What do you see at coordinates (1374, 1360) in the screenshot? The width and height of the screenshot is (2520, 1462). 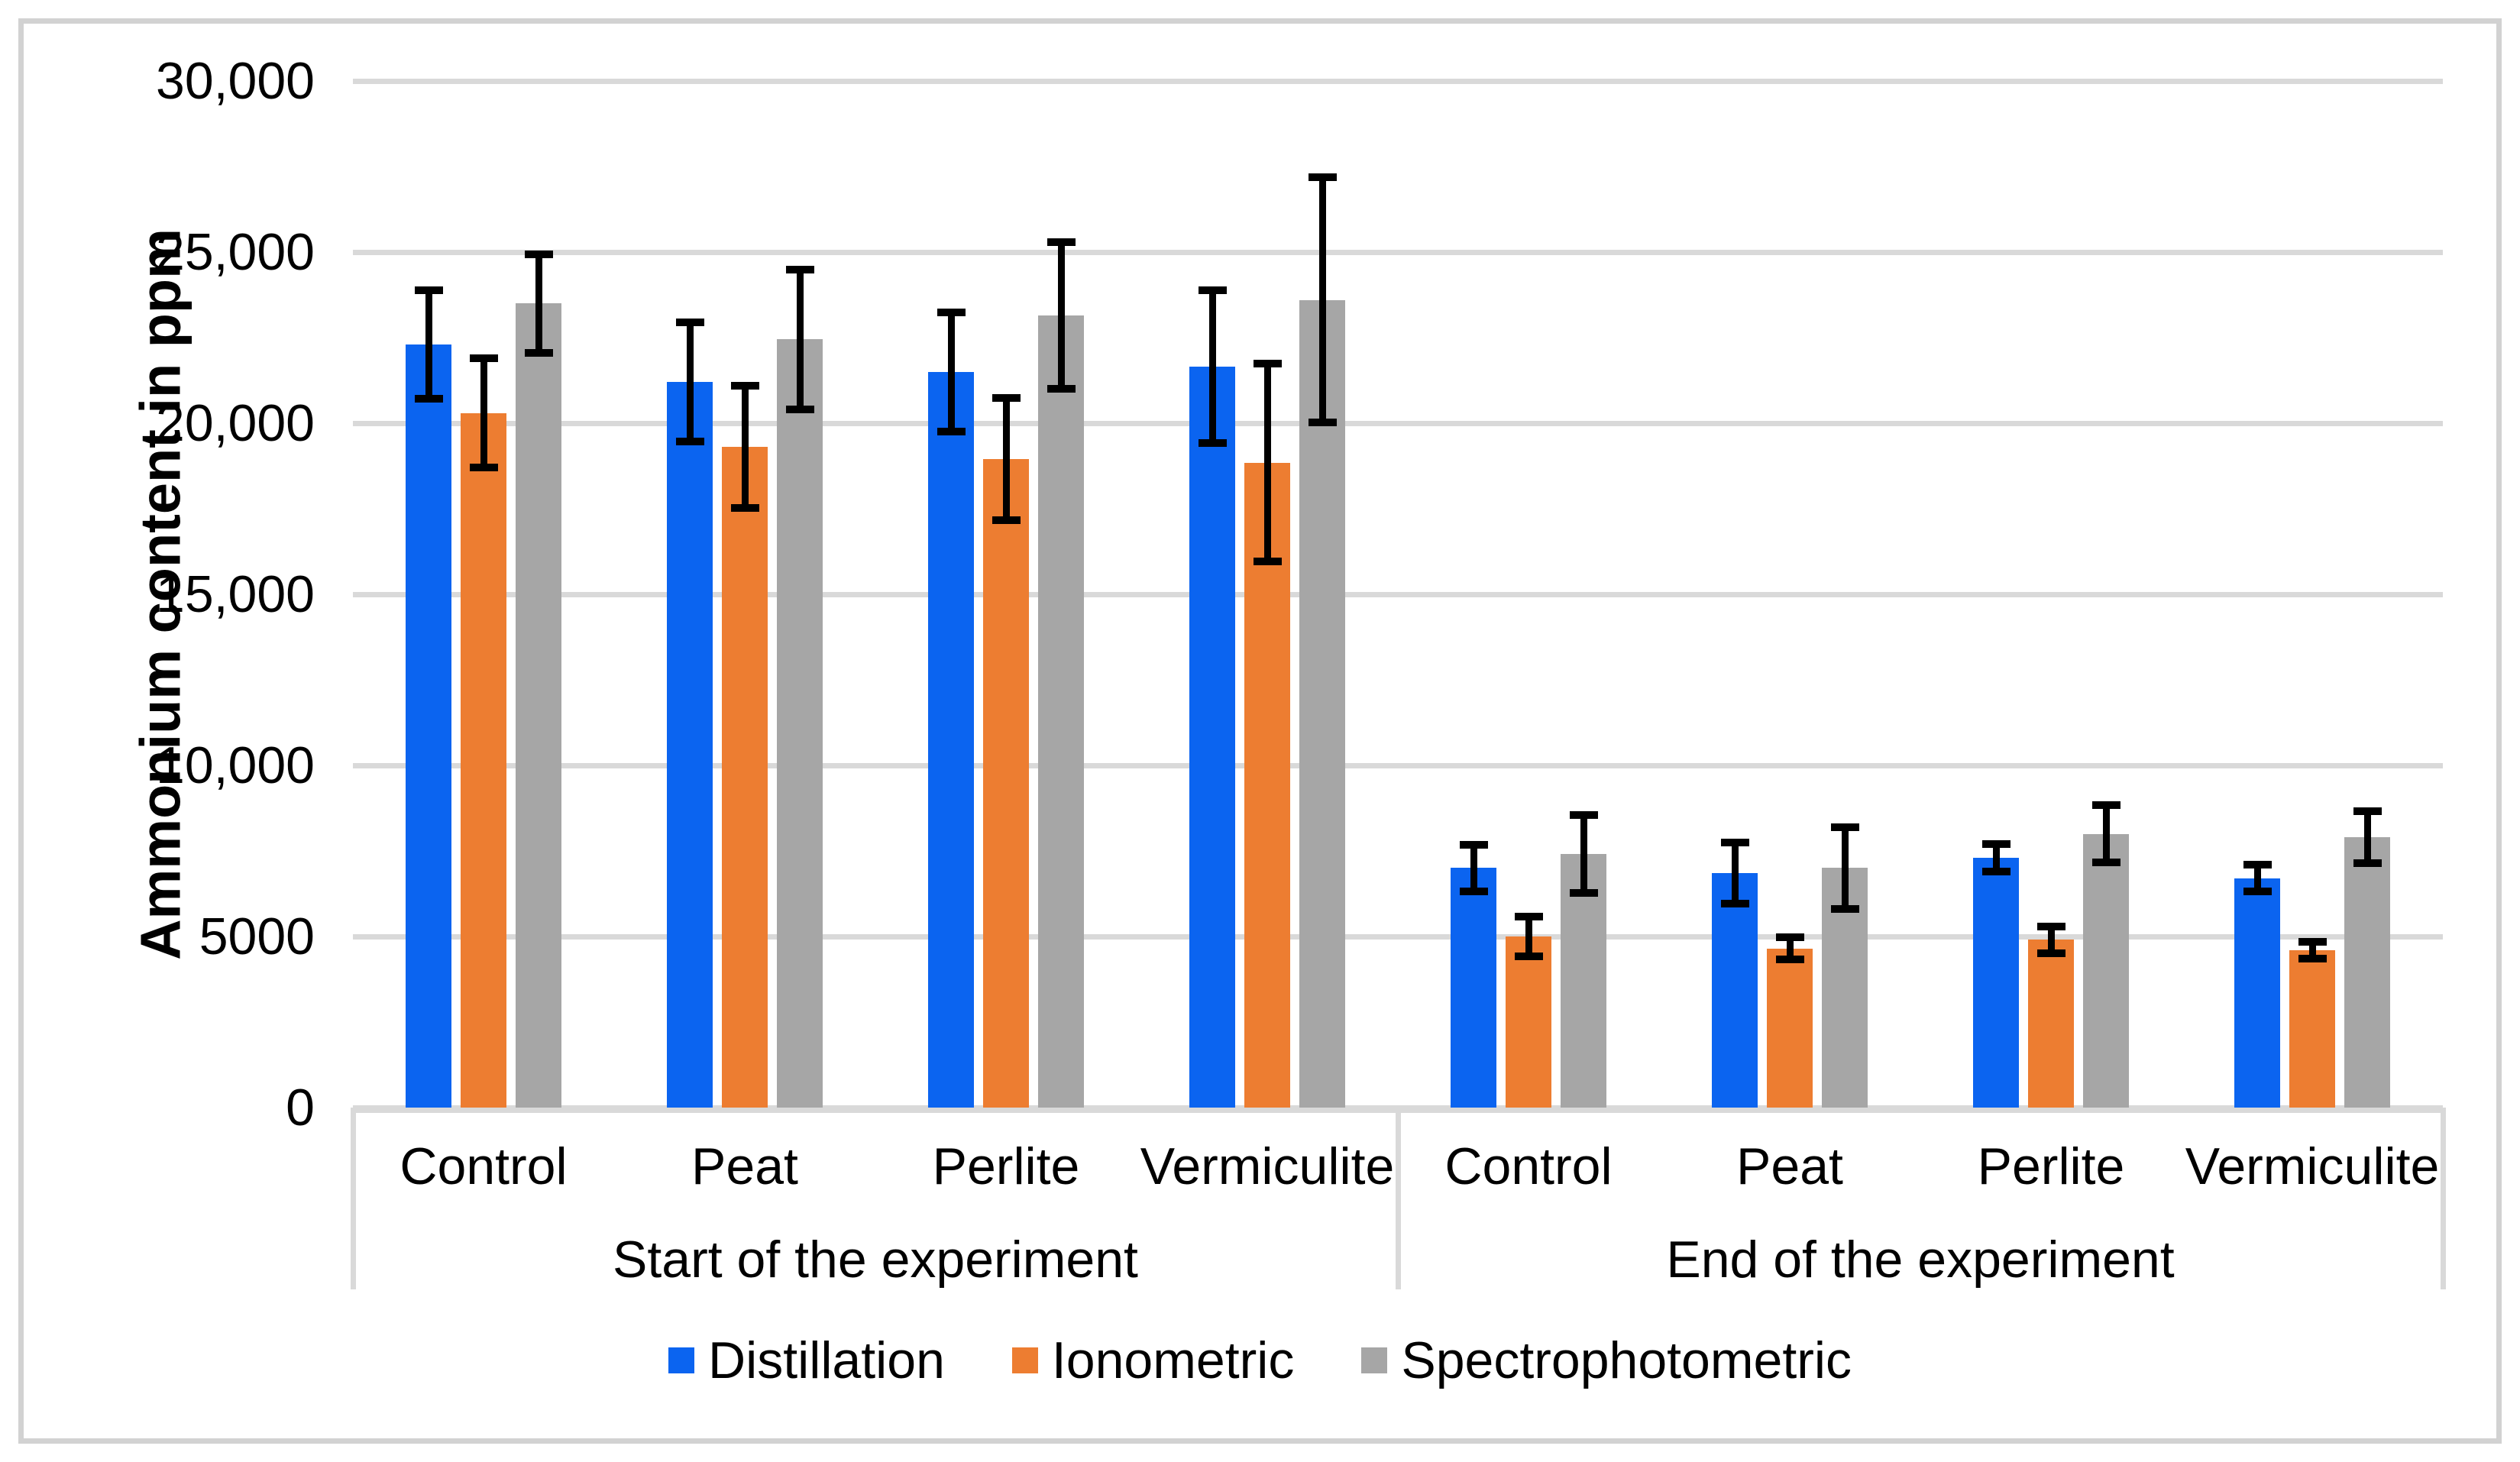 I see `legend-marker-spectrophotometric` at bounding box center [1374, 1360].